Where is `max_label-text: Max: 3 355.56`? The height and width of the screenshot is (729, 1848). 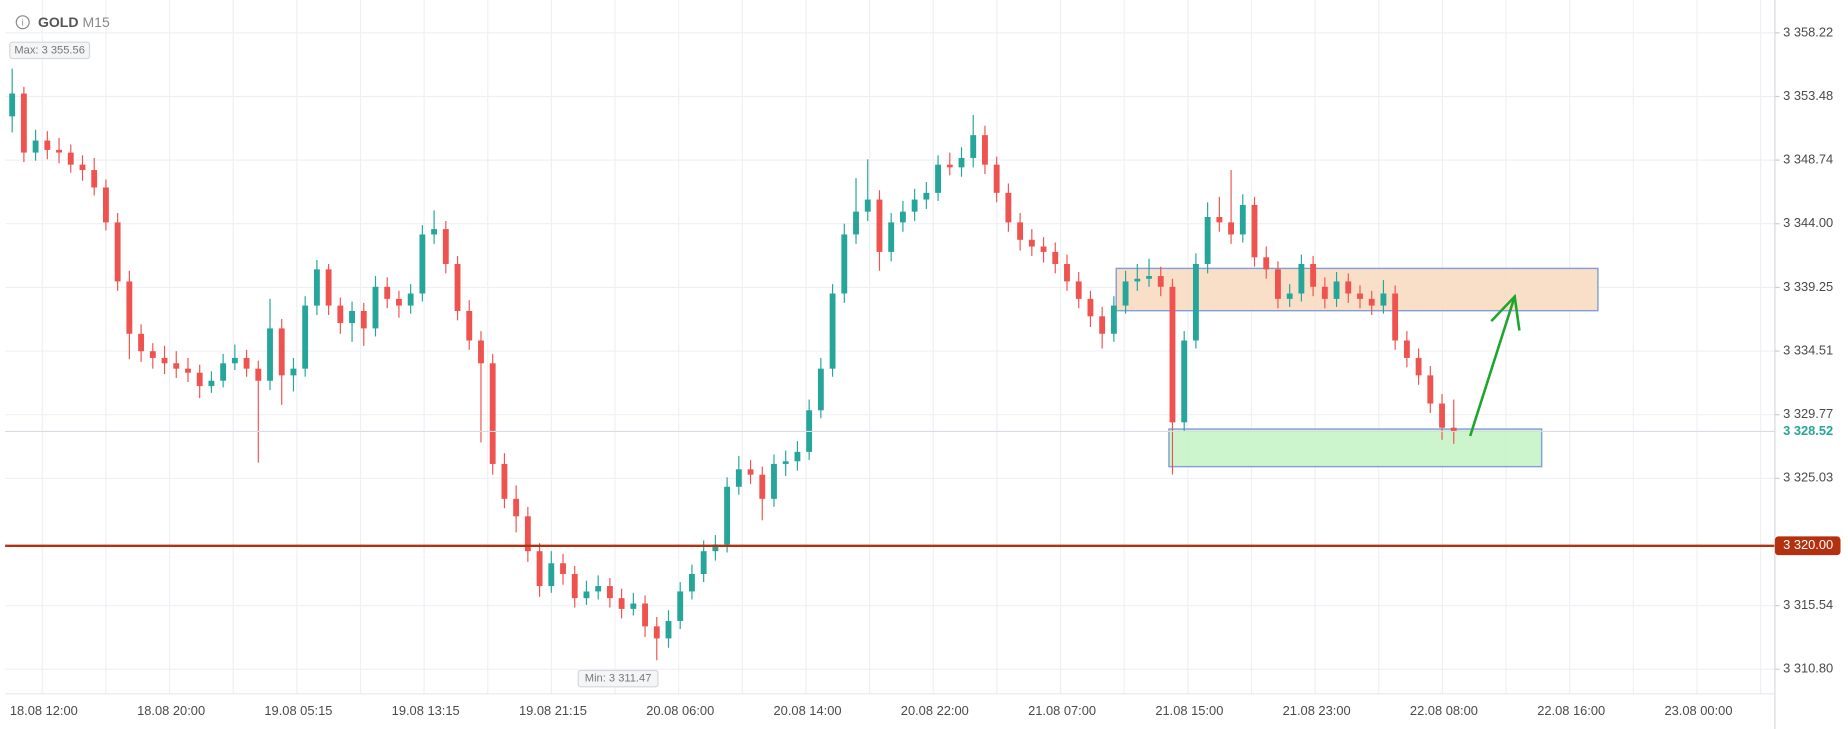
max_label-text: Max: 3 355.56 is located at coordinates (49, 50).